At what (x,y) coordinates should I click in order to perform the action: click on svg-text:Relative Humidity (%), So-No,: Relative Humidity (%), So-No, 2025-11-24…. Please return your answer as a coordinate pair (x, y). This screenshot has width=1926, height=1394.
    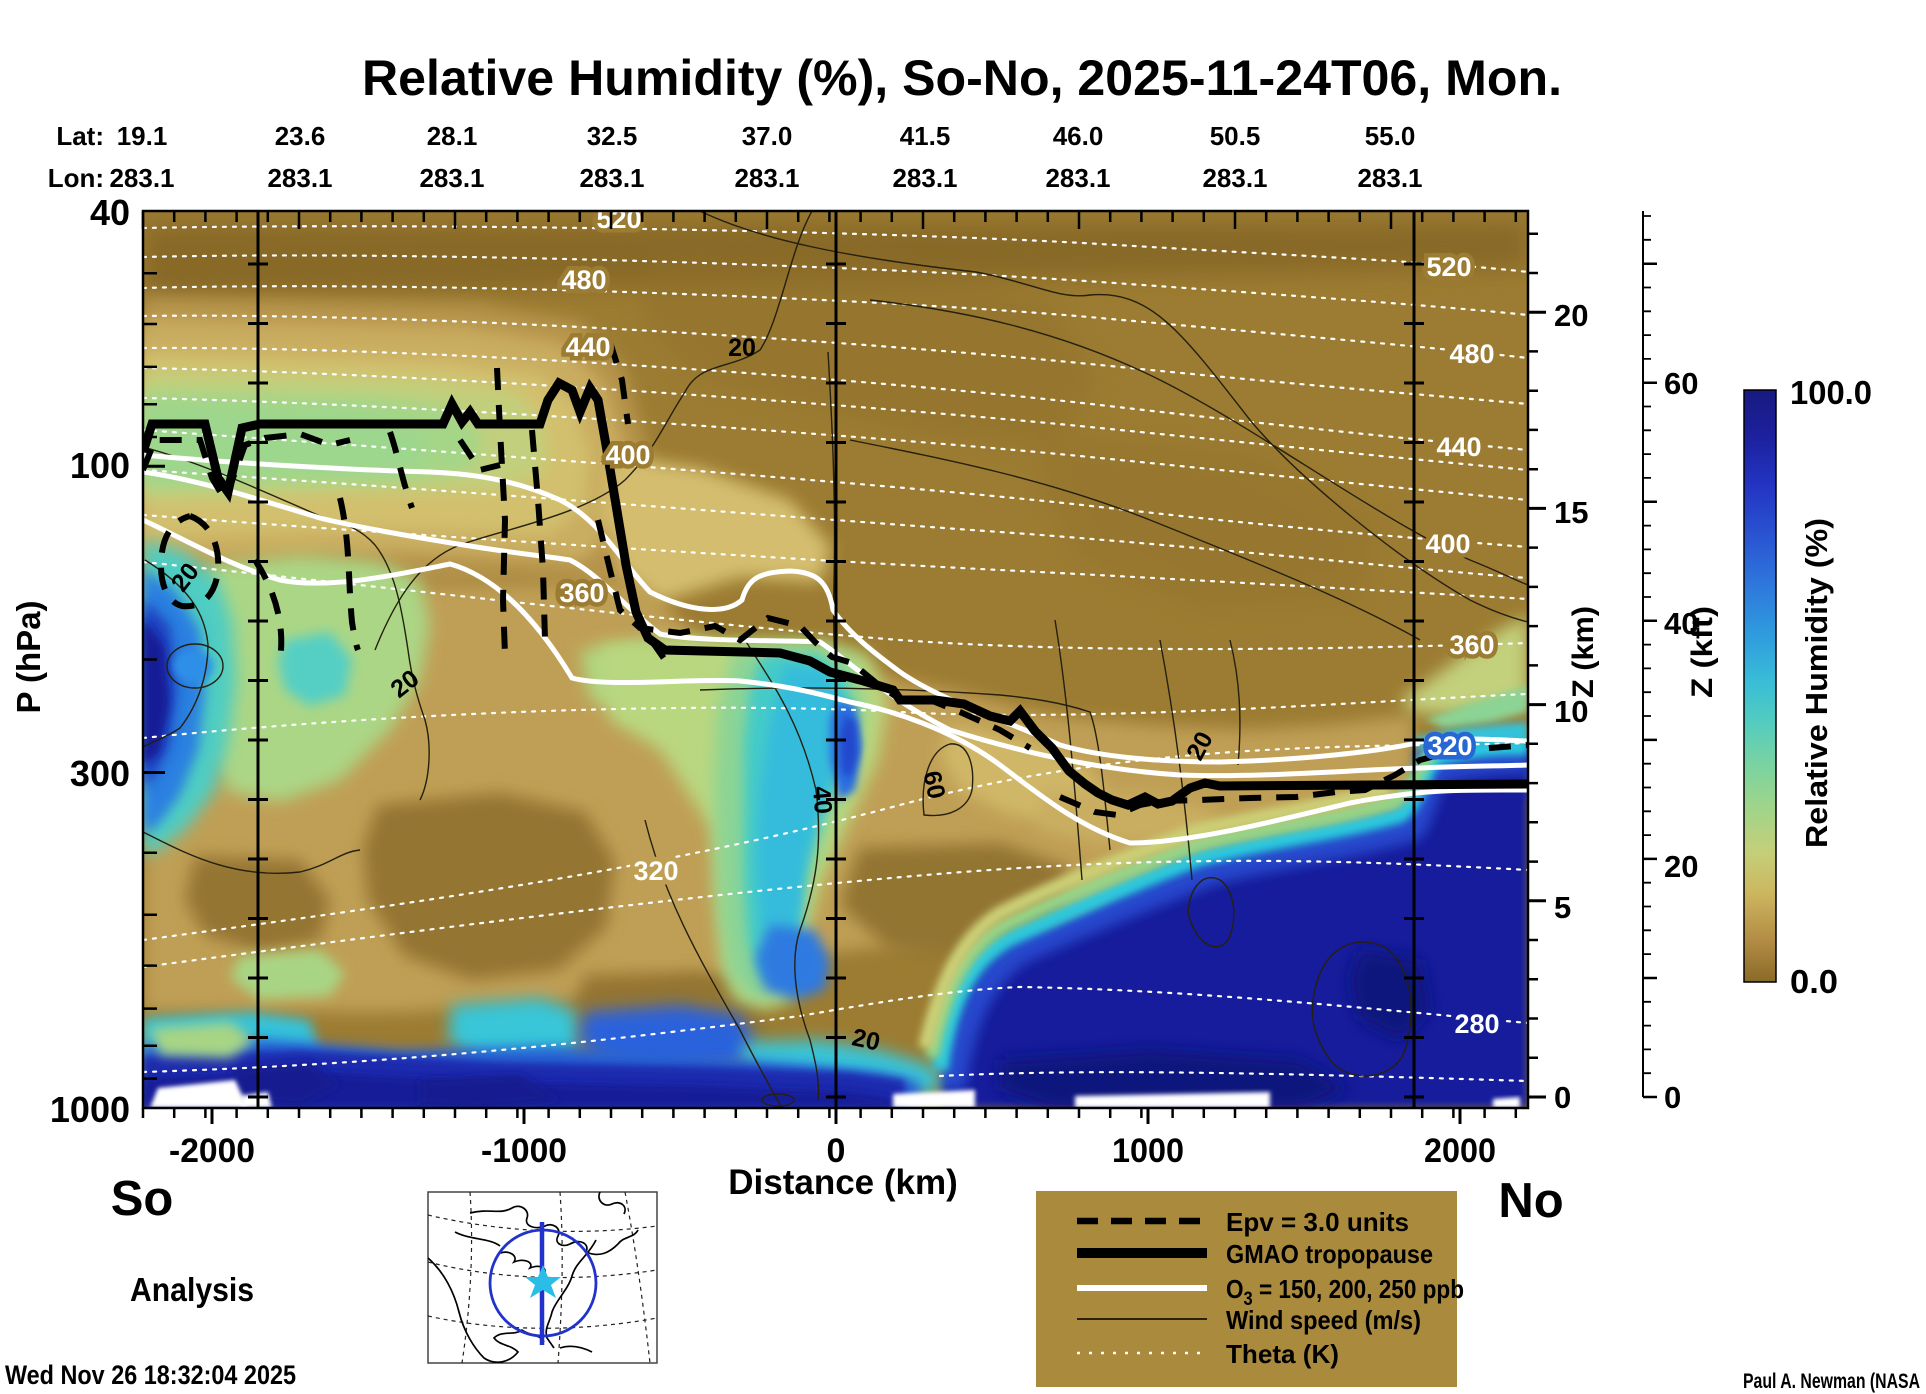
    Looking at the image, I should click on (962, 78).